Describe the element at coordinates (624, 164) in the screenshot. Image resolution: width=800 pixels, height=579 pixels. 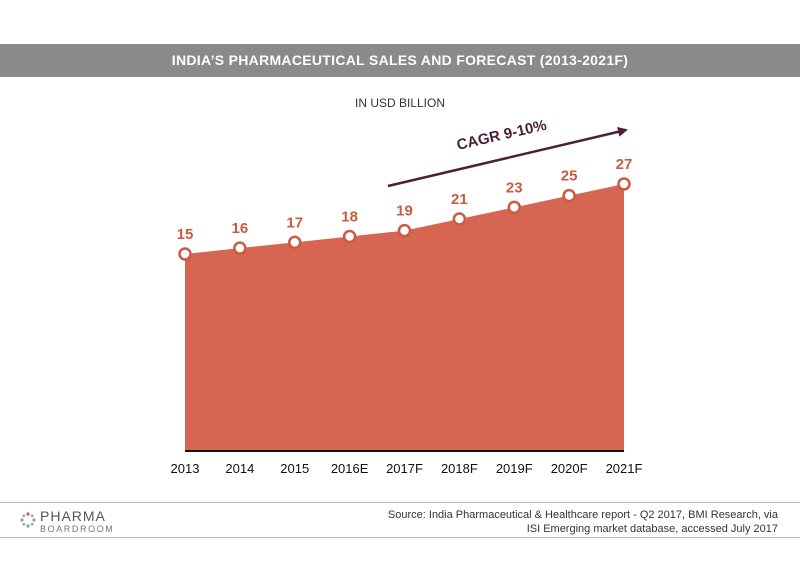
I see `data-label: 27` at that location.